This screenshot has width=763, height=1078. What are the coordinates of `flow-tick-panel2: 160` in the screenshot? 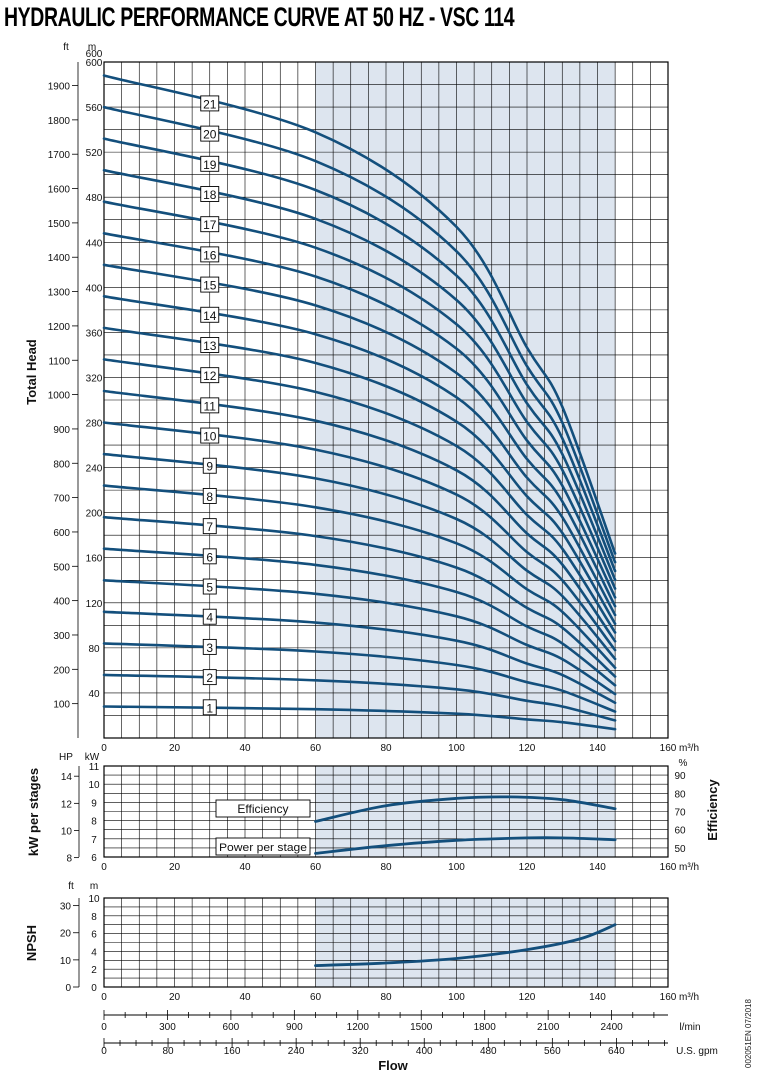 It's located at (668, 867).